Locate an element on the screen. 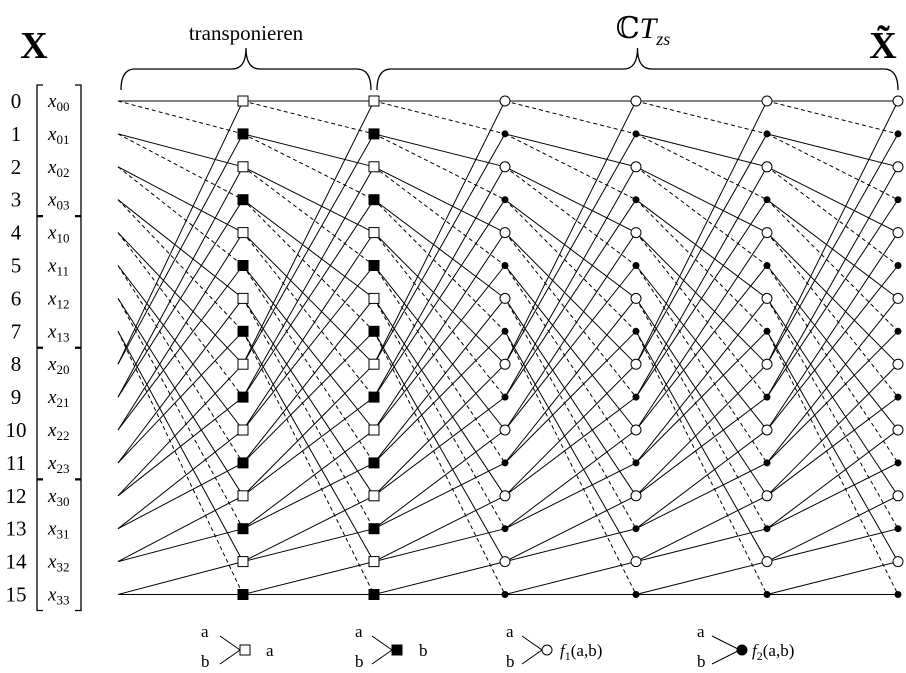  row-number: 11 is located at coordinates (16, 463).